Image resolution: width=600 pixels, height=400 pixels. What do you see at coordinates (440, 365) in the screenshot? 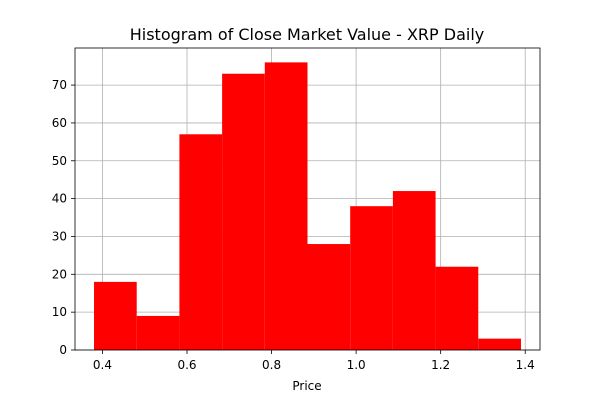
I see `x-tick-label-4: 1.2` at bounding box center [440, 365].